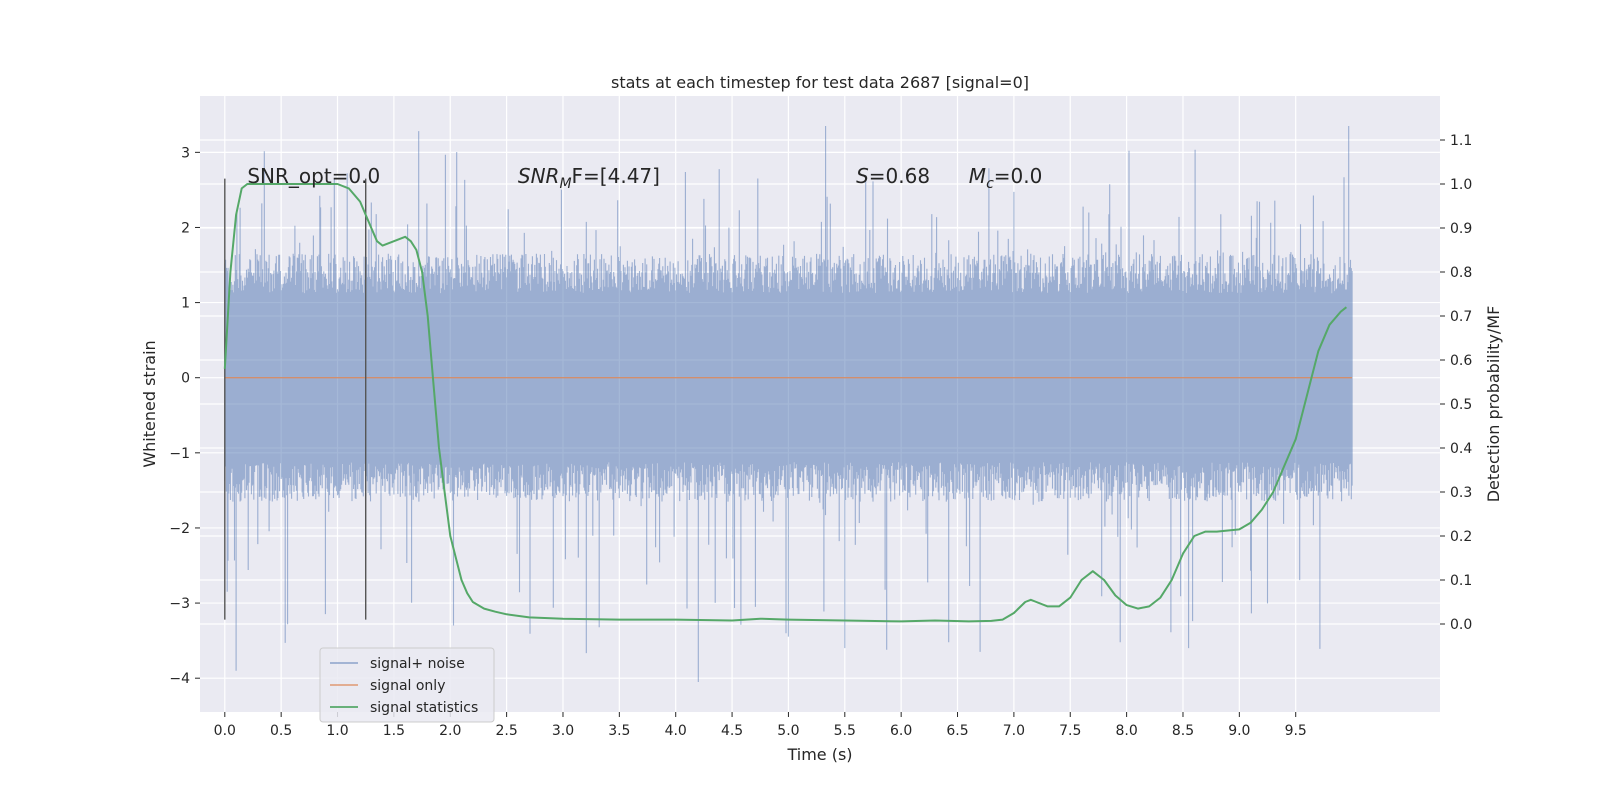  What do you see at coordinates (1461, 185) in the screenshot?
I see `y-right-tick-label: 1.0` at bounding box center [1461, 185].